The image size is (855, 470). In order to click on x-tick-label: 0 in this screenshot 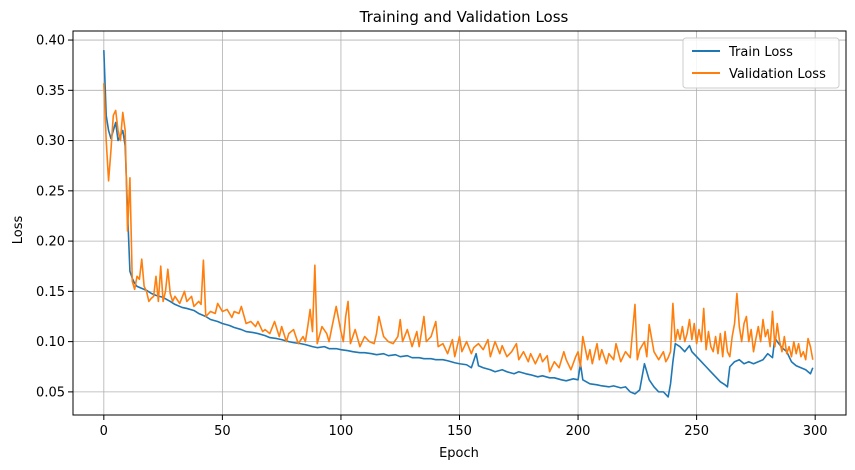, I will do `click(104, 431)`.